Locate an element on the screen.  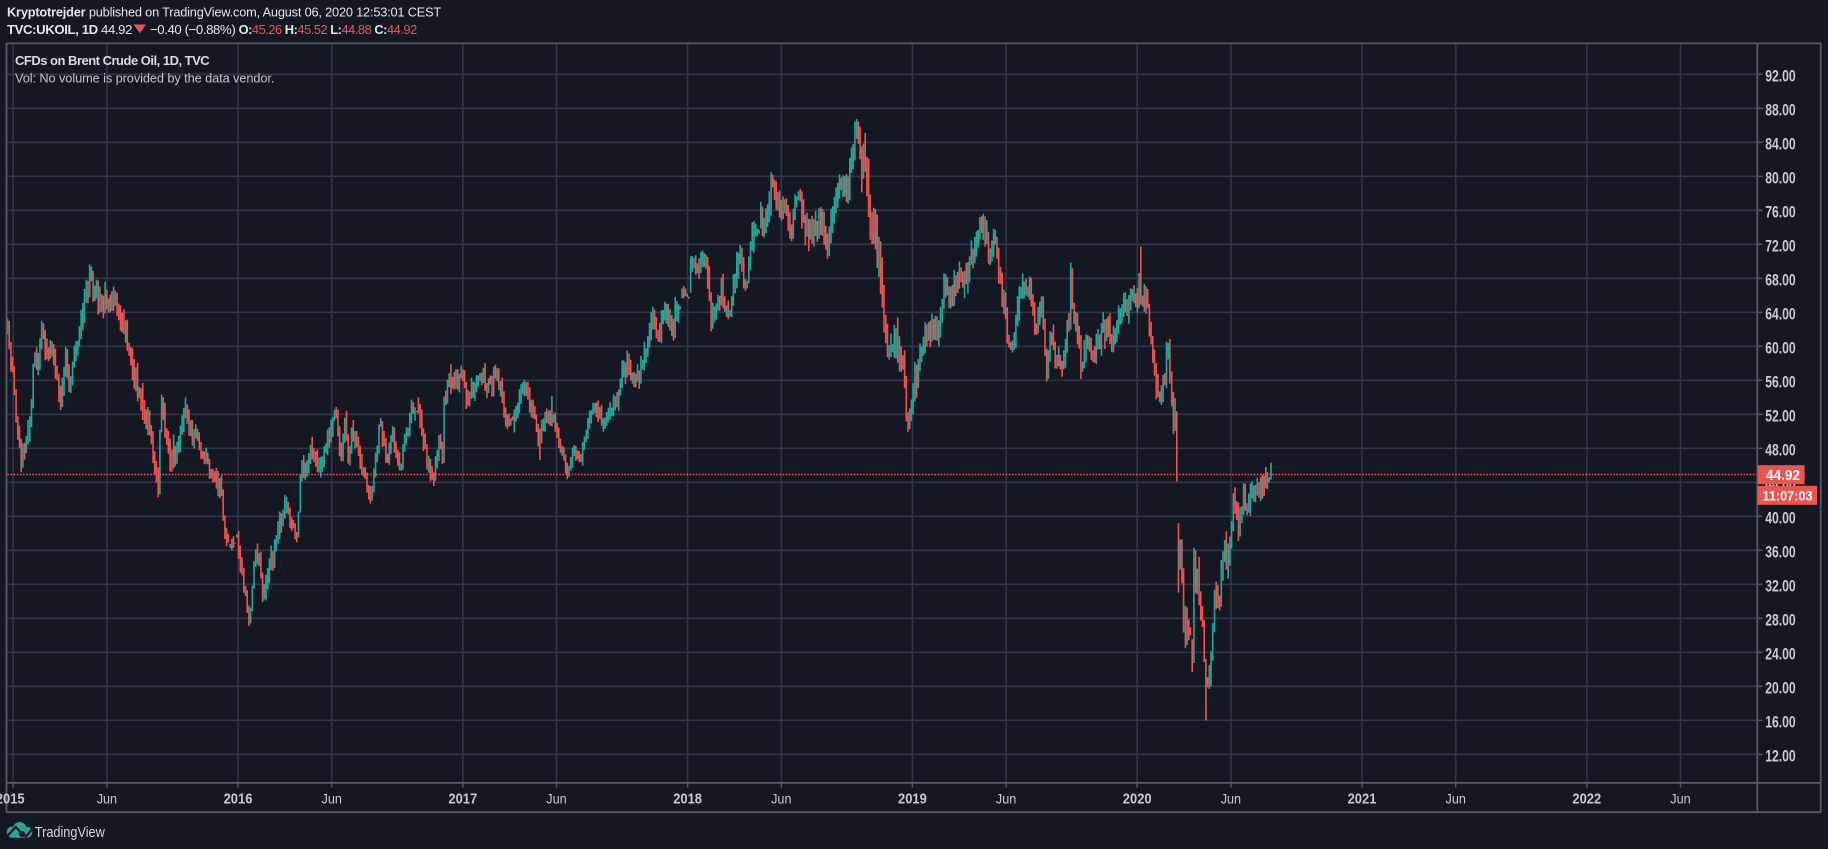
svg-text: 72.00 is located at coordinates (1780, 247).